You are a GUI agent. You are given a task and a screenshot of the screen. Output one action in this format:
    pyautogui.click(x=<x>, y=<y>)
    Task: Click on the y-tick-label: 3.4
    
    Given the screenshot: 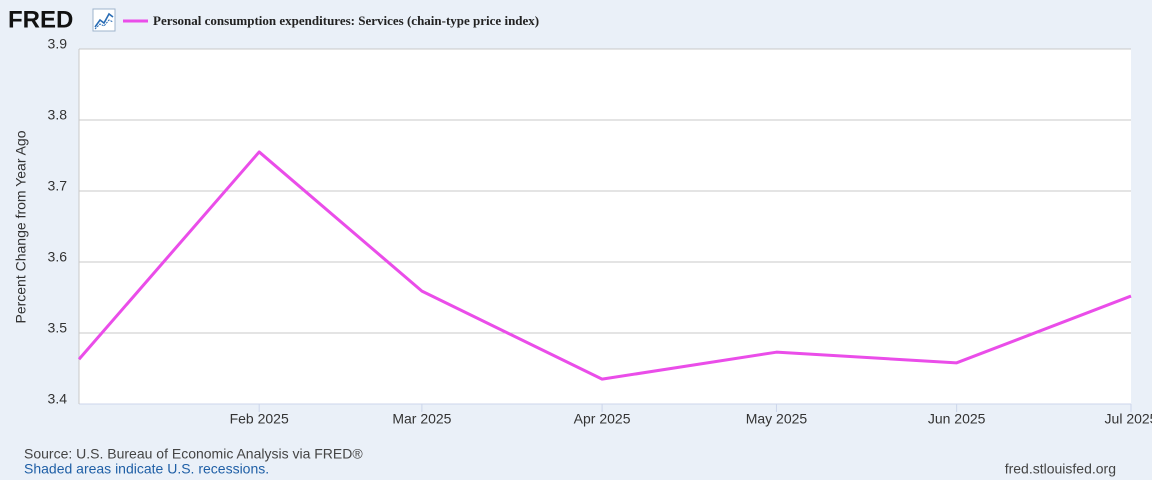 What is the action you would take?
    pyautogui.click(x=58, y=399)
    